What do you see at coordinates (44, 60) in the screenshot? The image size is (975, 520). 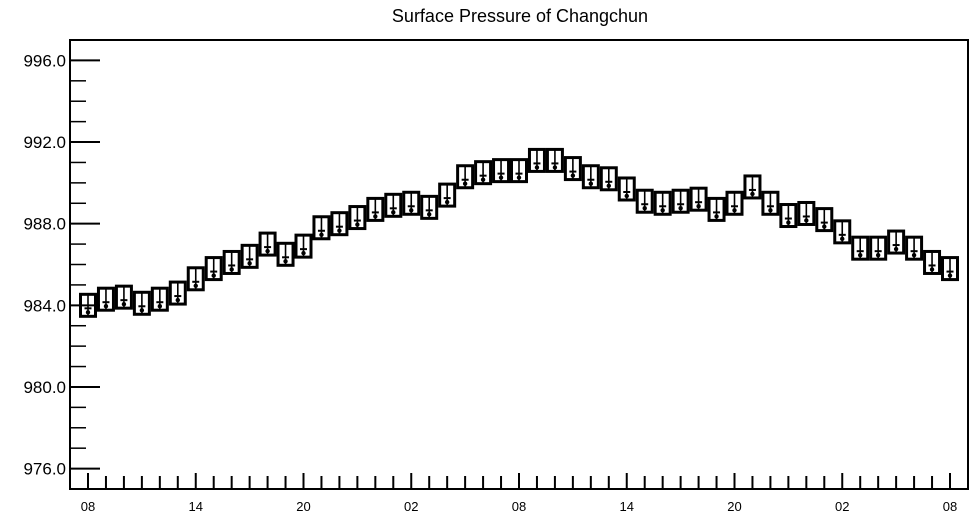 I see `y-tick-label: 996.0` at bounding box center [44, 60].